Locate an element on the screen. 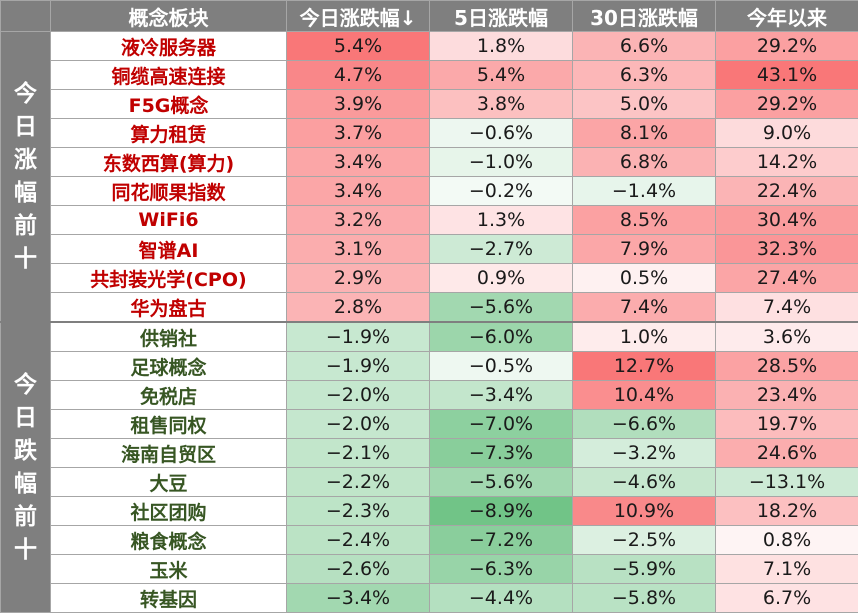 The height and width of the screenshot is (613, 858). 5day-change-cell: −7.0% is located at coordinates (501, 424).